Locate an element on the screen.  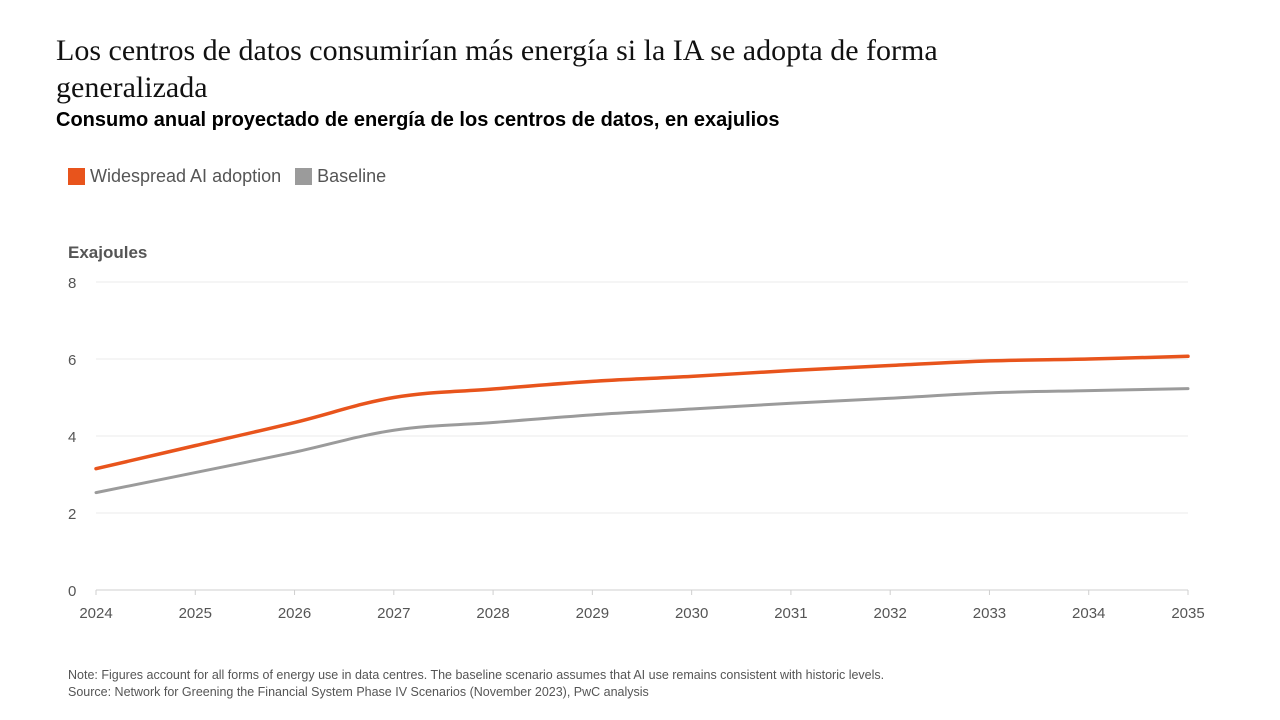
x-tick-label: 2028 is located at coordinates (492, 613).